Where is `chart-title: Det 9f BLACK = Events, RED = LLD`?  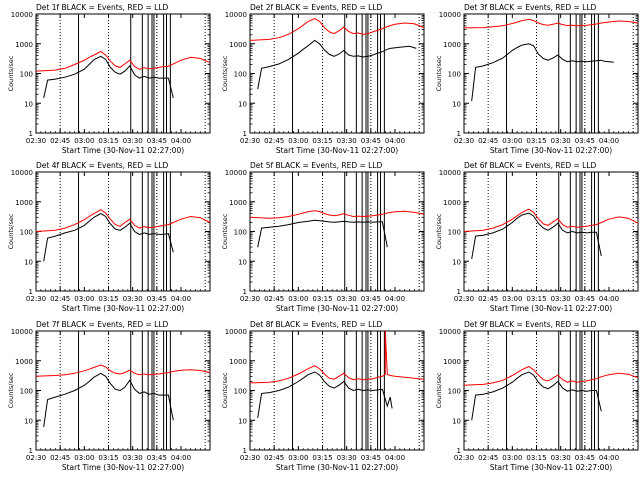
chart-title: Det 9f BLACK = Events, RED = LLD is located at coordinates (530, 324).